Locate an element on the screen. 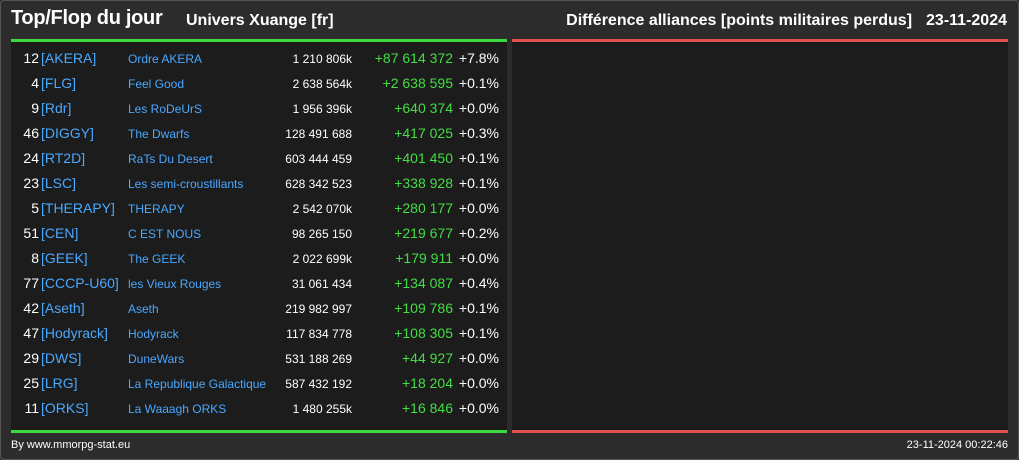 The width and height of the screenshot is (1019, 460). alliance-tag: [RT2D] is located at coordinates (63, 158).